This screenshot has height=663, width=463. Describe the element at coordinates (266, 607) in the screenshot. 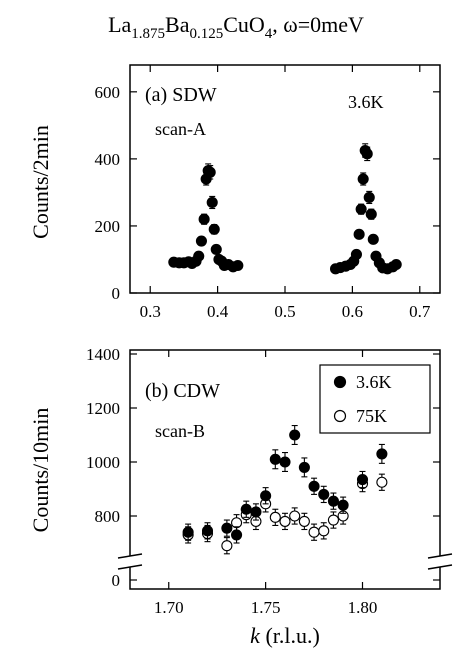

I see `panel-b-xtick-label: 1.75` at that location.